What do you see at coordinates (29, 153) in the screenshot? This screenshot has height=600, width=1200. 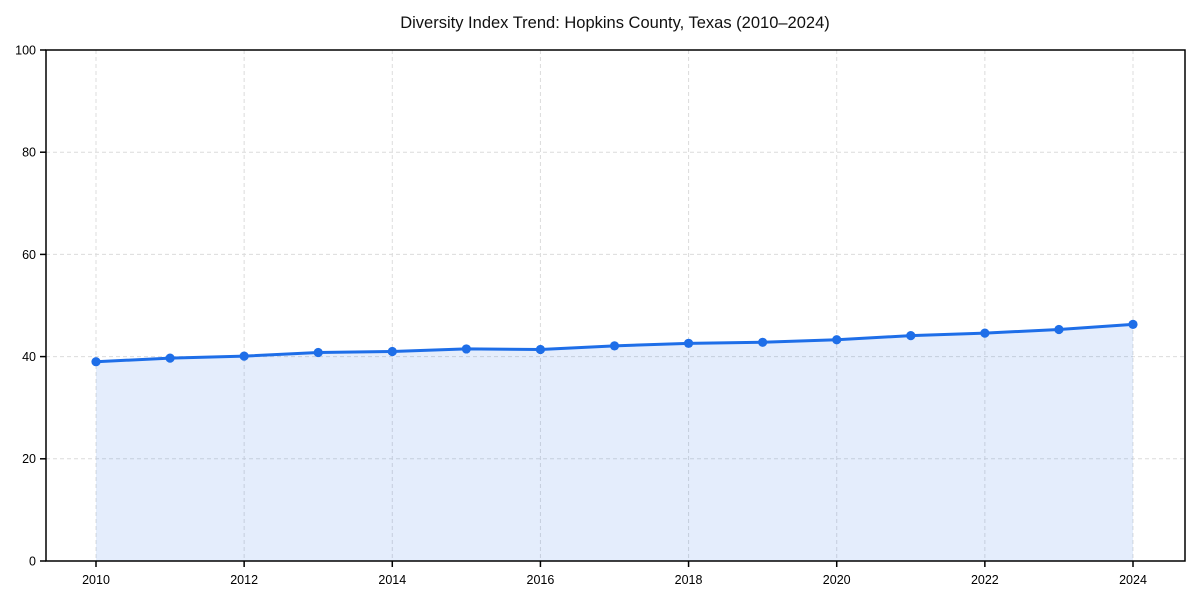 I see `y-tick-label: 80` at bounding box center [29, 153].